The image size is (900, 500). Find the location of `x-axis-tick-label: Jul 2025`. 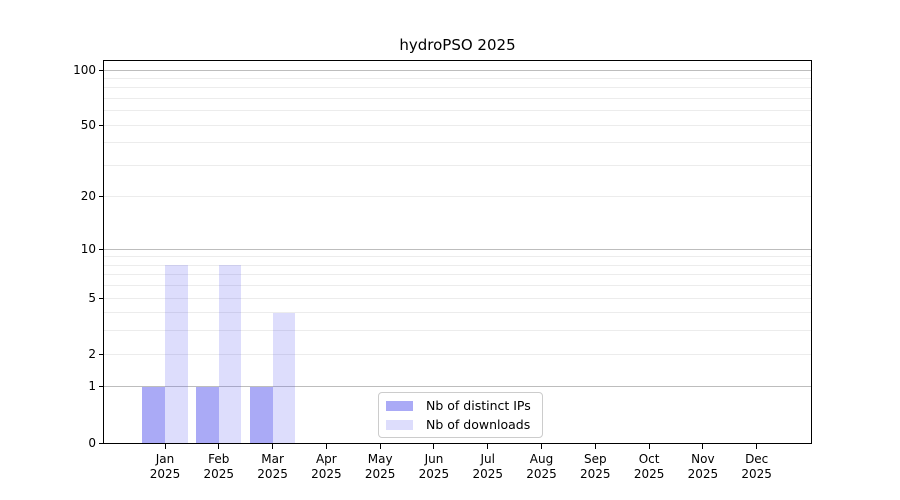

x-axis-tick-label: Jul 2025 is located at coordinates (487, 466).